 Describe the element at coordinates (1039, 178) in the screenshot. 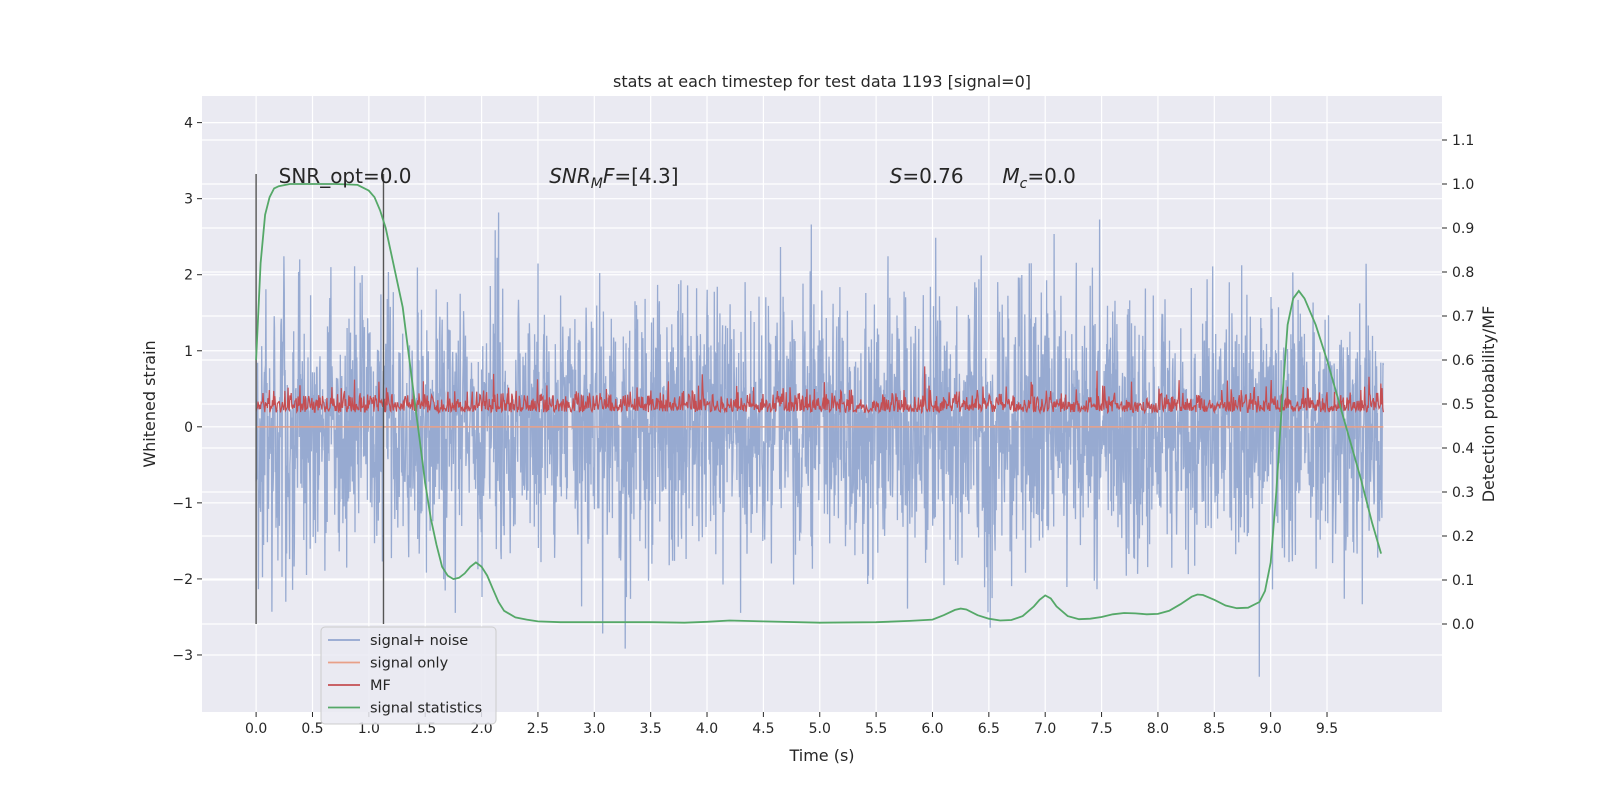

I see `annotation-mc: Mc=0.0` at that location.